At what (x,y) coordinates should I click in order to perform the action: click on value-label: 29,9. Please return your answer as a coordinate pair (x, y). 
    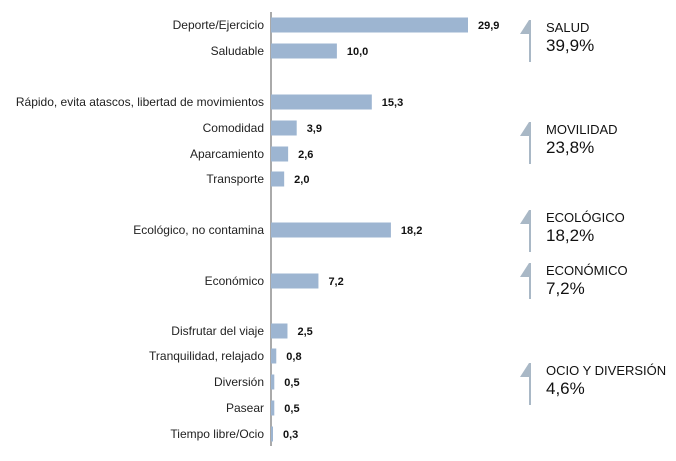
    Looking at the image, I should click on (488, 26).